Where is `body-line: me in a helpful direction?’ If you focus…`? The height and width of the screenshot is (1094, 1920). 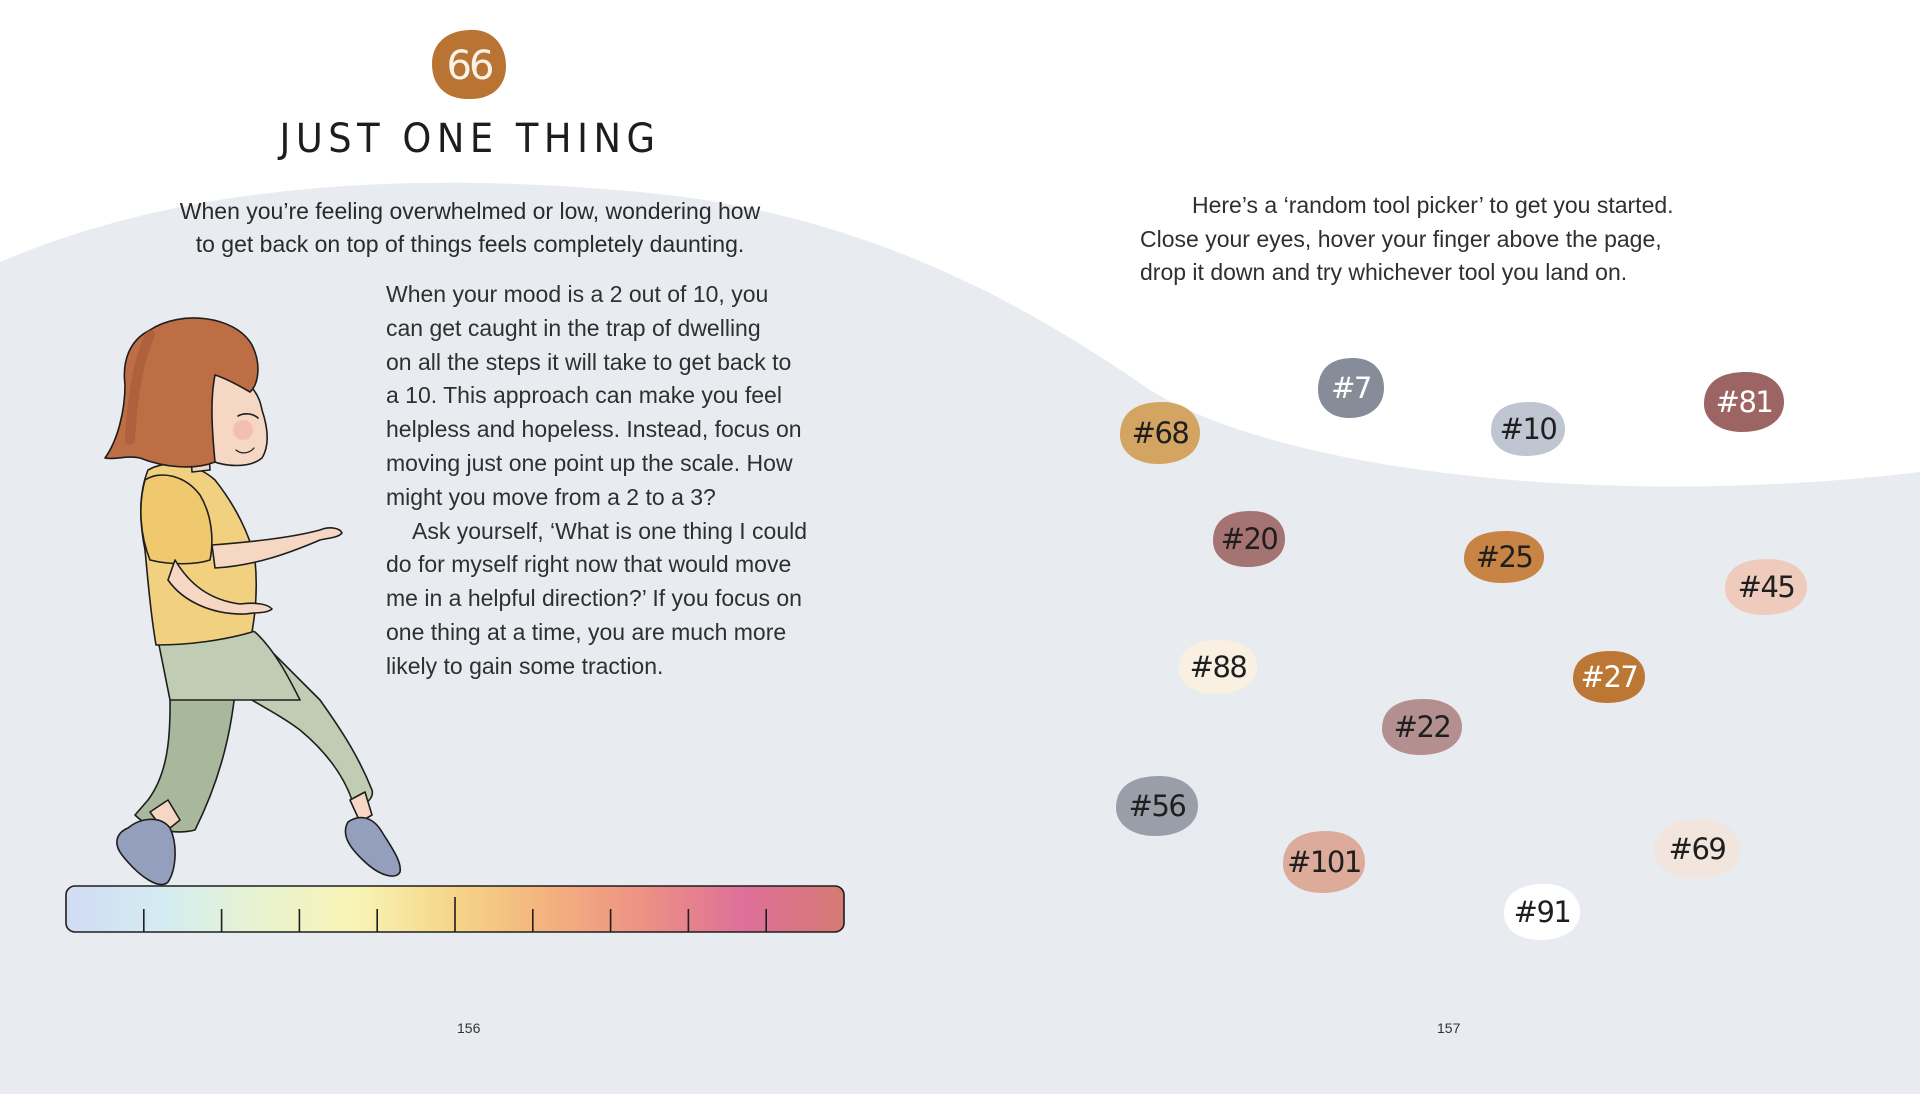 body-line: me in a helpful direction?’ If you focus… is located at coordinates (594, 598).